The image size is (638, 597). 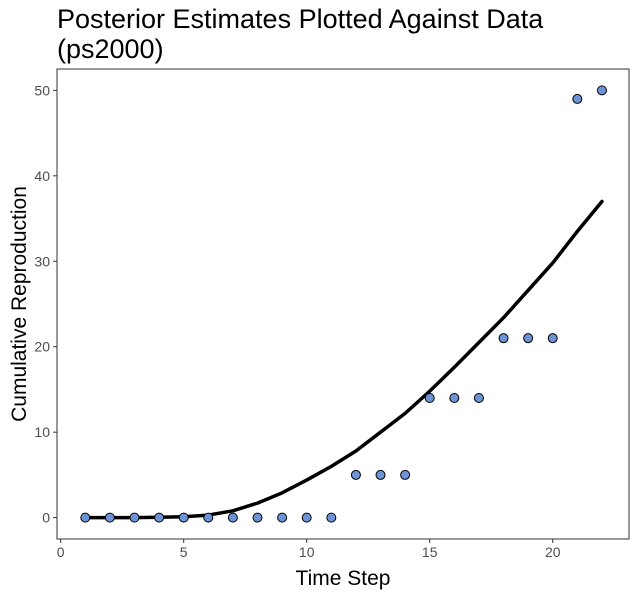 I want to click on y-tick-label: 10, so click(x=42, y=432).